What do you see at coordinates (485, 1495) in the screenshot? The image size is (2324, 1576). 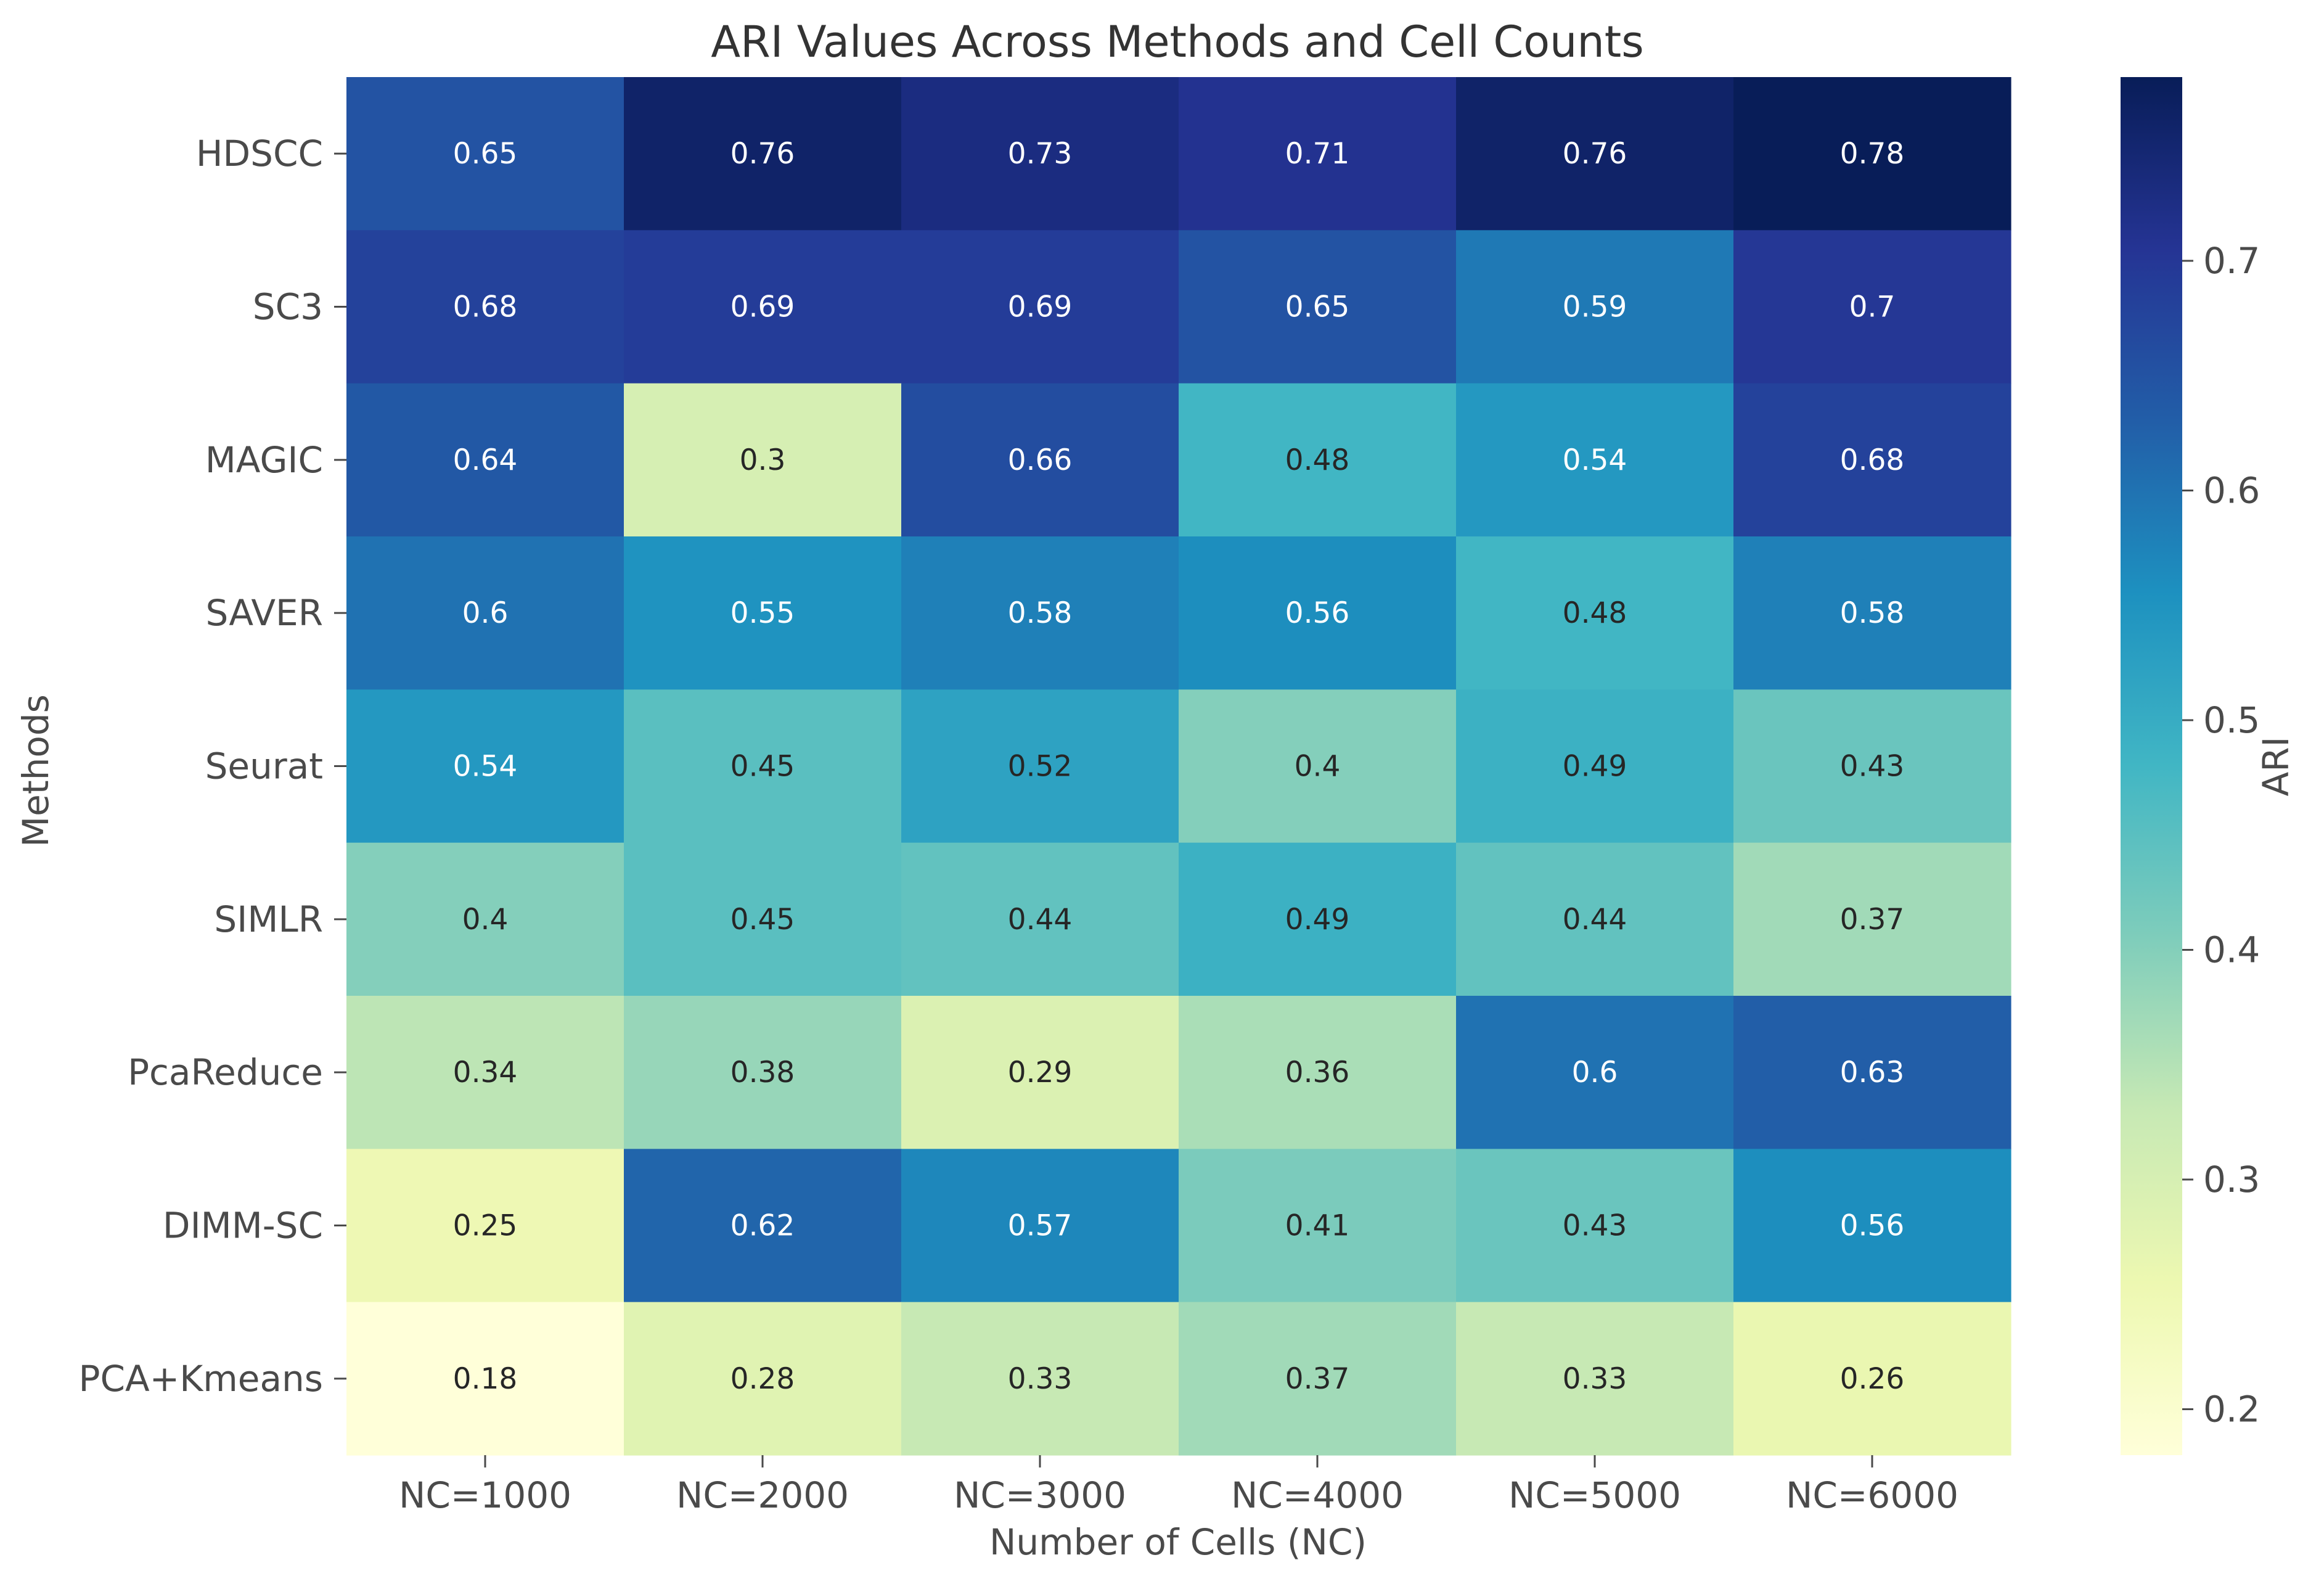 I see `x-tick-label: NC=1000` at bounding box center [485, 1495].